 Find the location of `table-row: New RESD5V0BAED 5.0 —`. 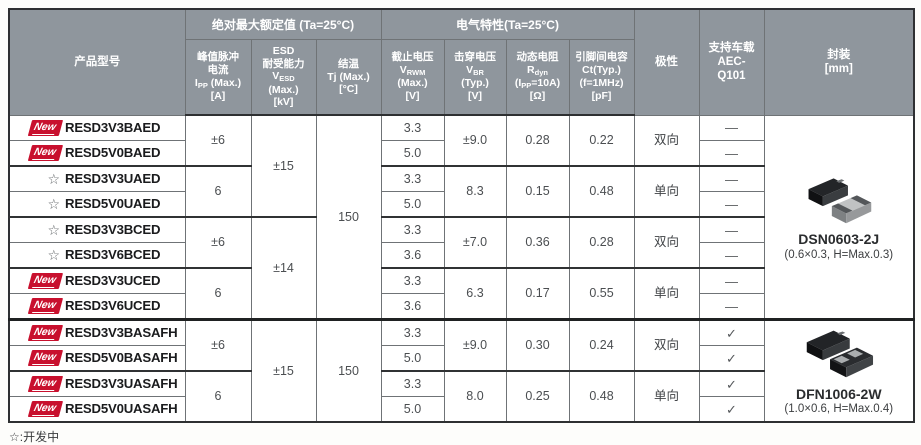

table-row: New RESD5V0BAED 5.0 — is located at coordinates (461, 153).